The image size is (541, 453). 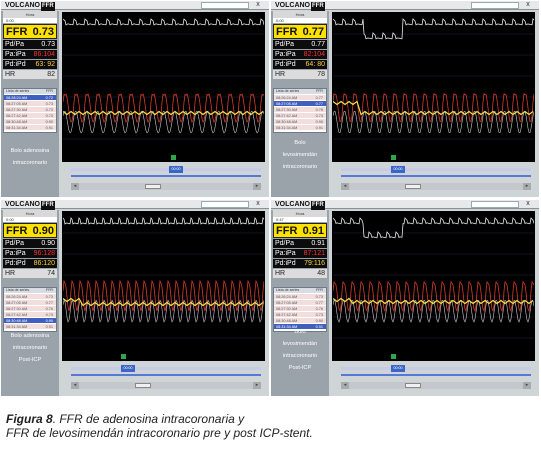 What do you see at coordinates (287, 309) in the screenshot?
I see `series-time: 08:27:30 AM` at bounding box center [287, 309].